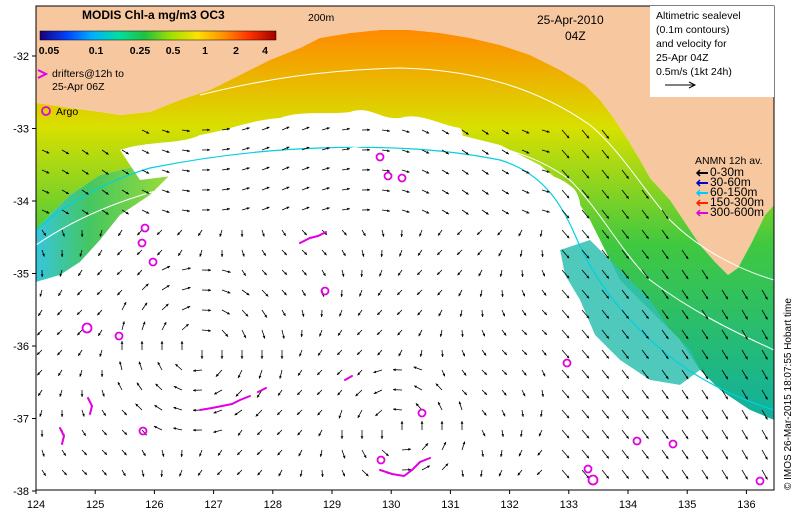 This screenshot has width=800, height=520. What do you see at coordinates (450, 505) in the screenshot?
I see `x-tick-label: 131` at bounding box center [450, 505].